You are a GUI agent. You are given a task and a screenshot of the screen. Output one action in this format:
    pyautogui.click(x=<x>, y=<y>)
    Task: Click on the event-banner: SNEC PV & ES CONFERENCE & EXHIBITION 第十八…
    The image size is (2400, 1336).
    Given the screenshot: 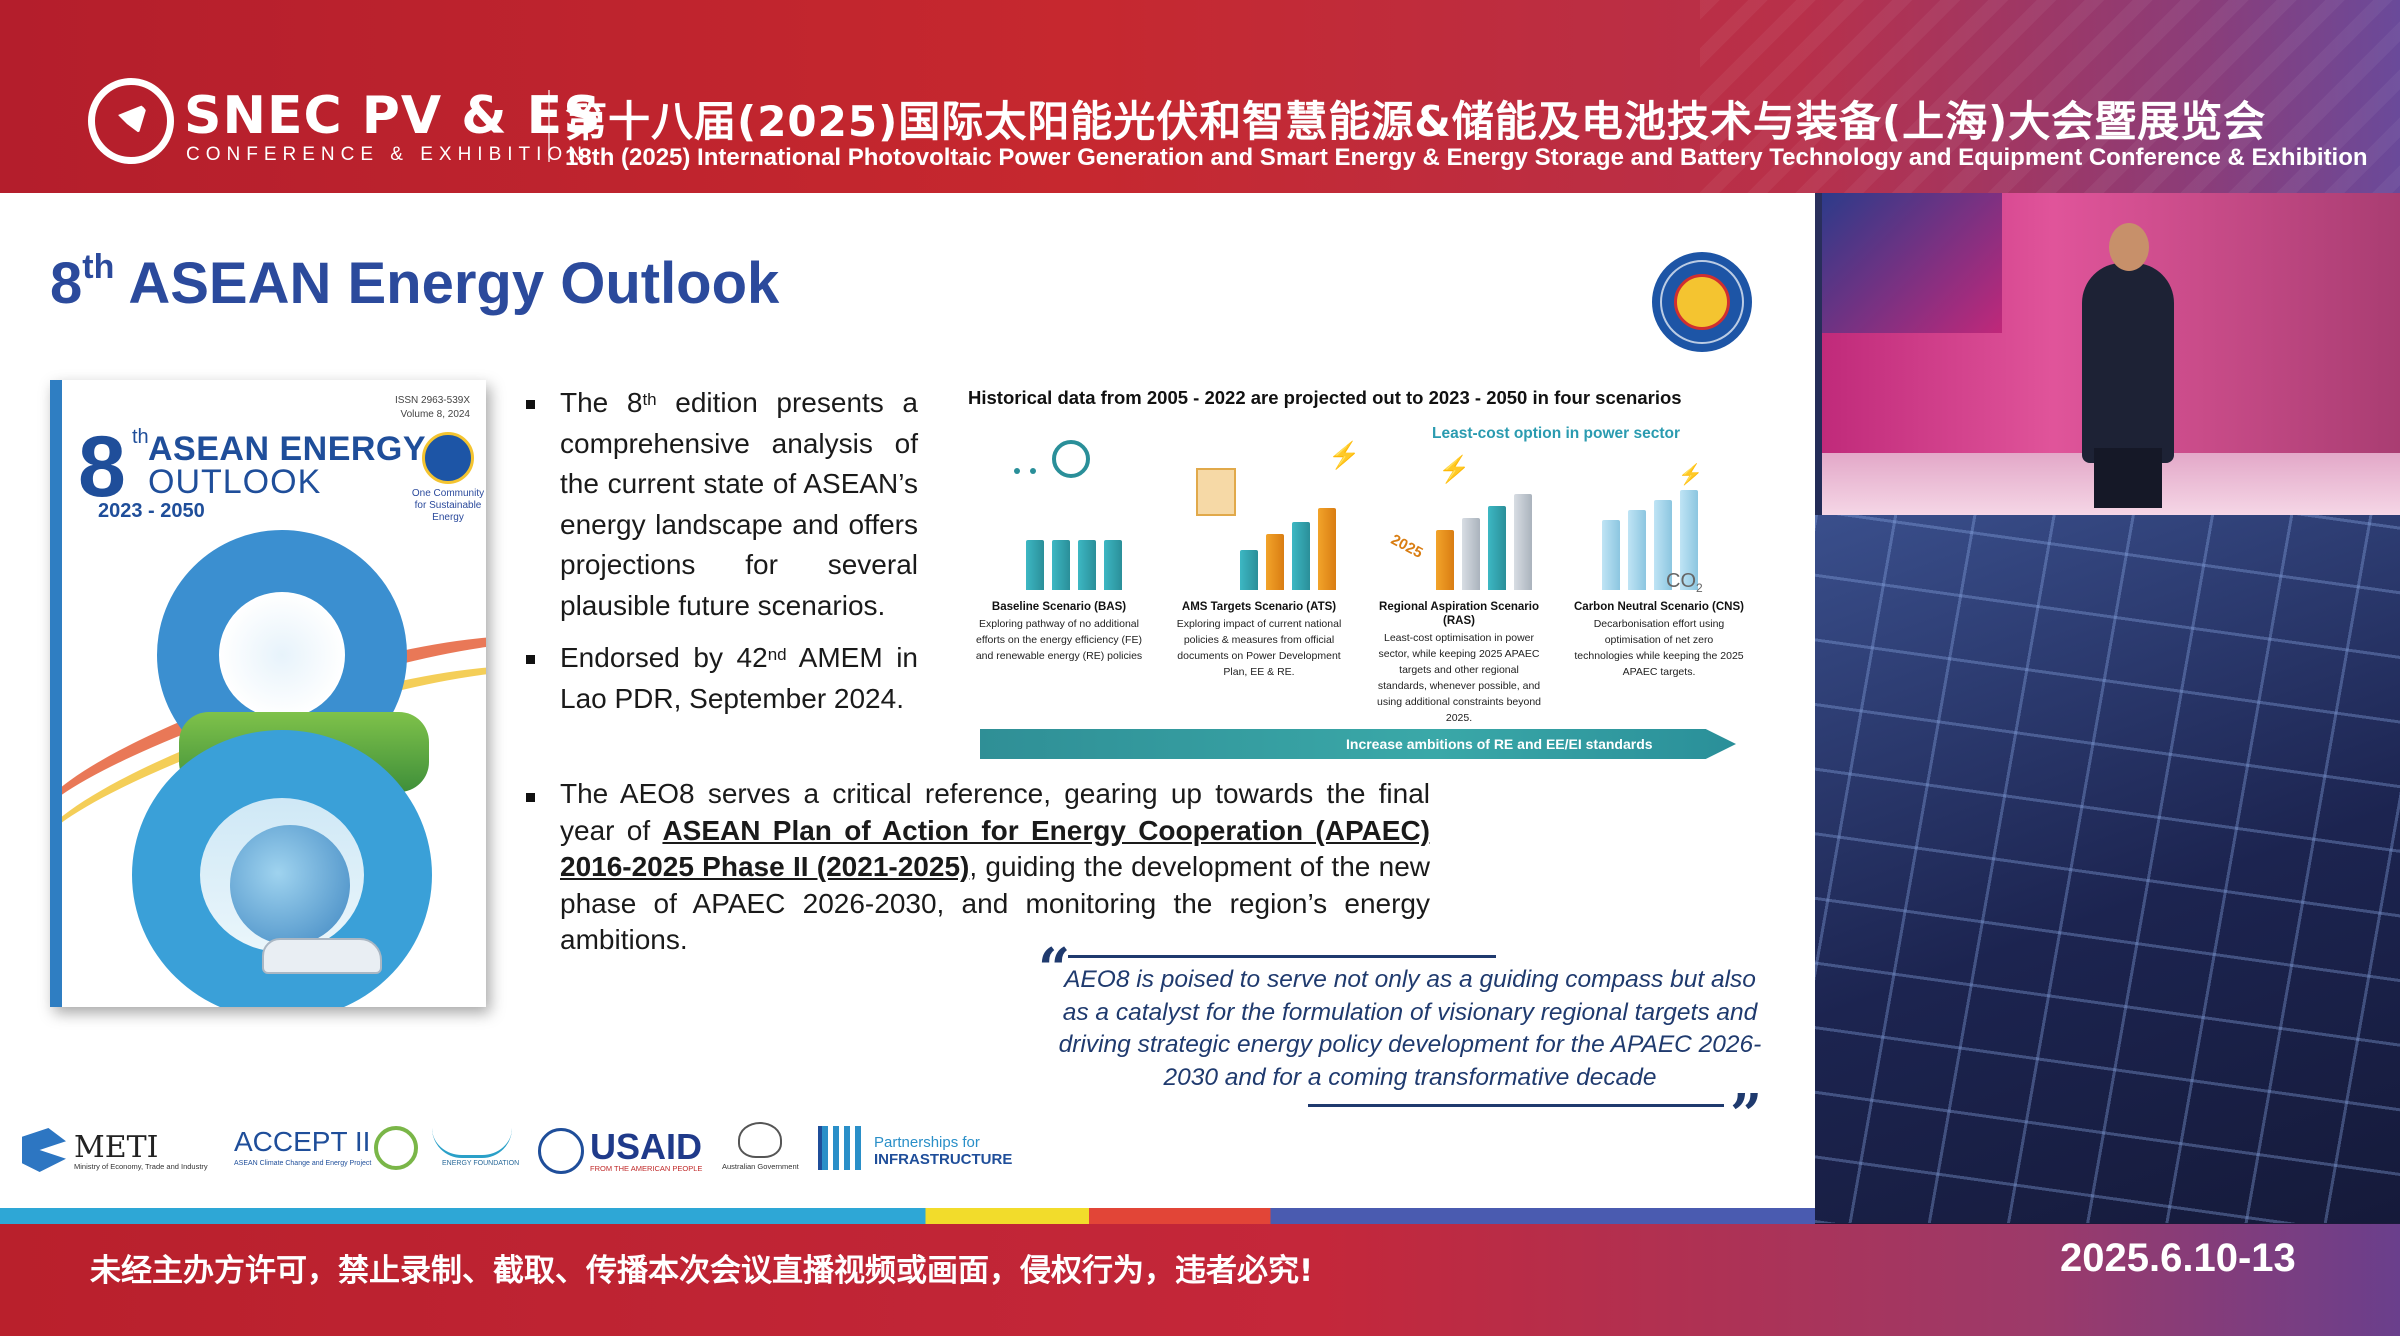 What is the action you would take?
    pyautogui.click(x=1200, y=96)
    